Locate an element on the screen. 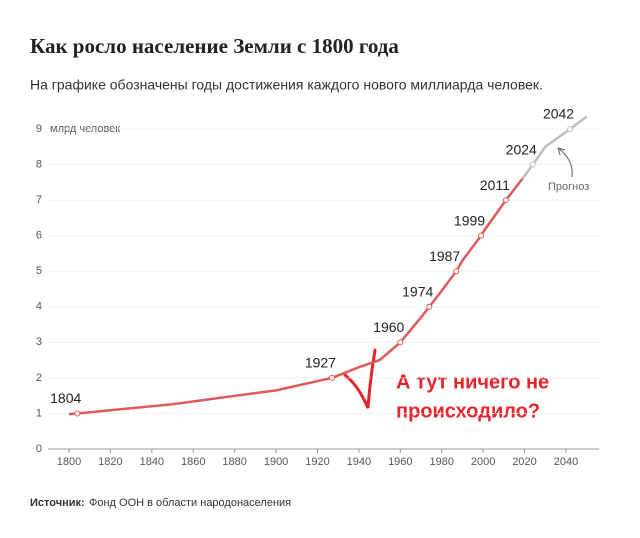 Image resolution: width=640 pixels, height=538 pixels. x-tick-label: 1900 is located at coordinates (276, 462).